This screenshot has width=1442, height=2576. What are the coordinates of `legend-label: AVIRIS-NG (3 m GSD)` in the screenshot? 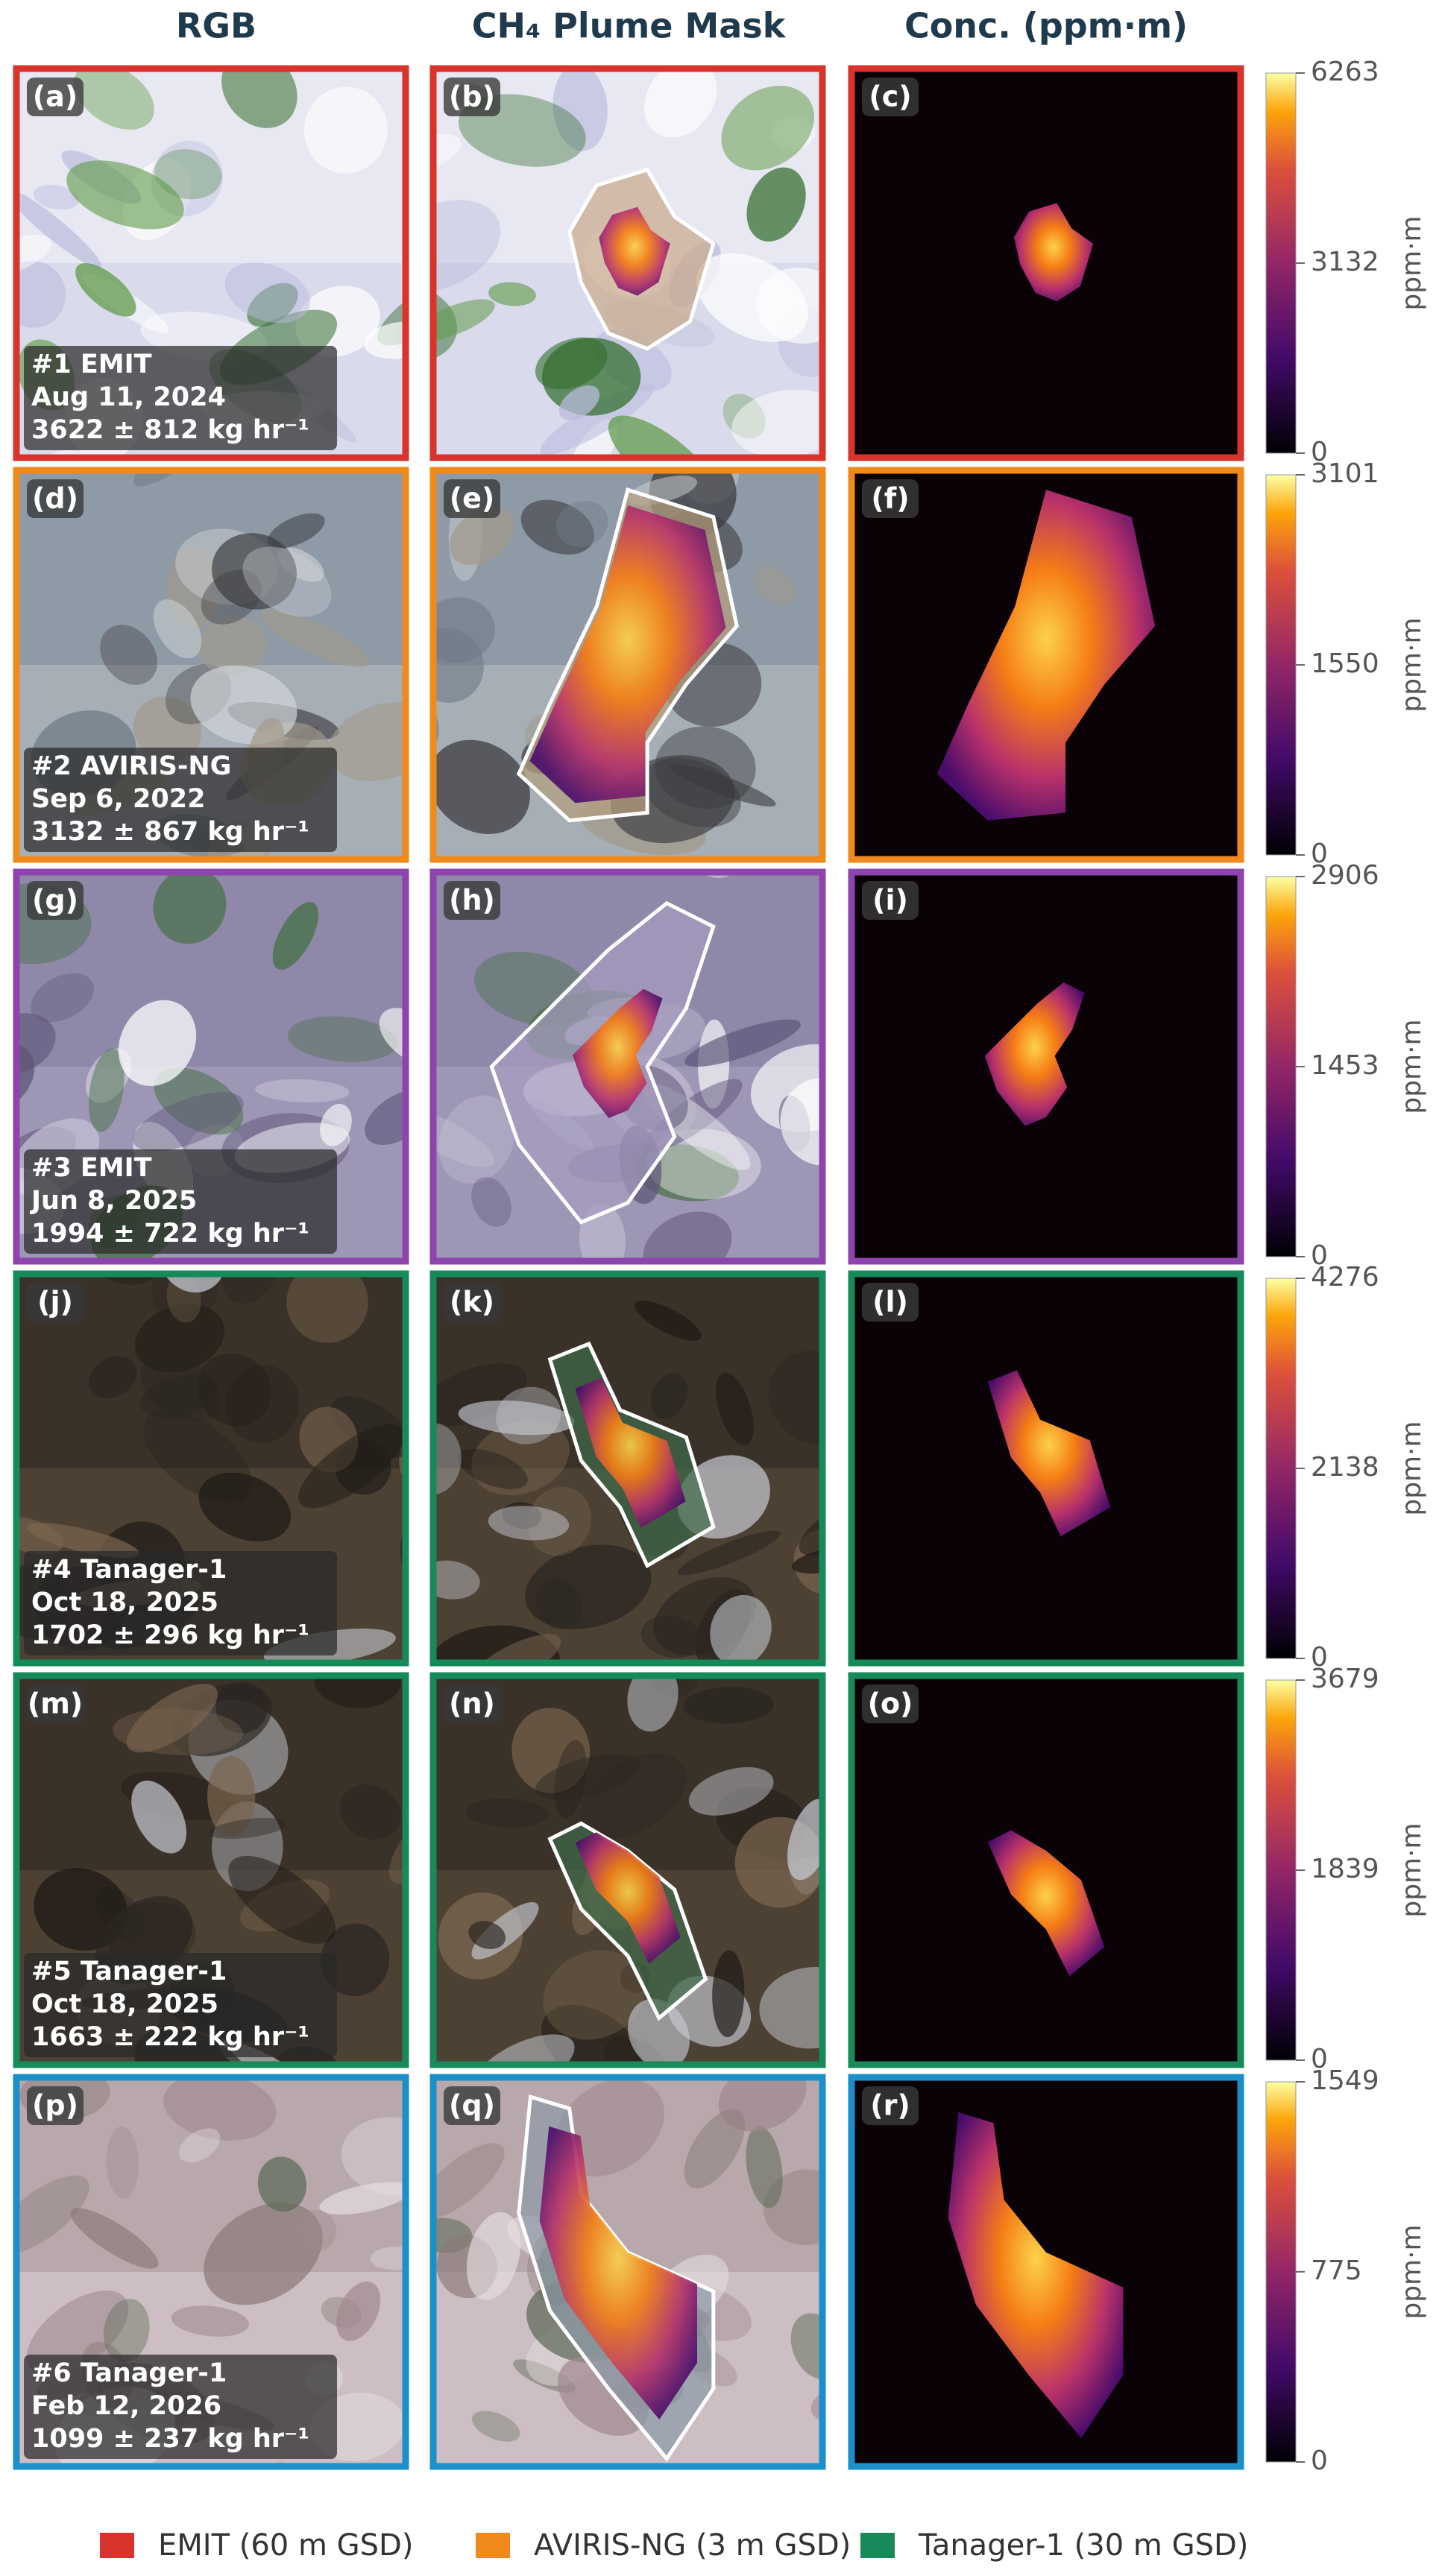 It's located at (692, 2545).